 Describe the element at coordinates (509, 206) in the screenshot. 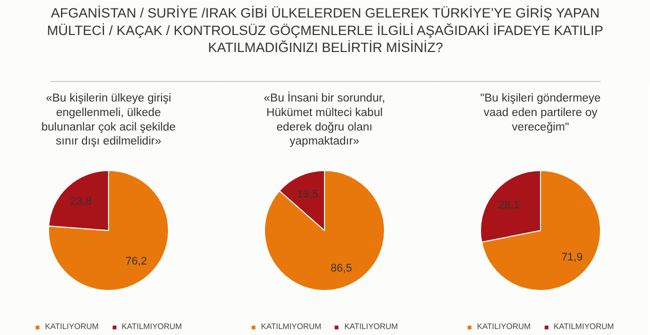

I see `data-label: 28,1` at that location.